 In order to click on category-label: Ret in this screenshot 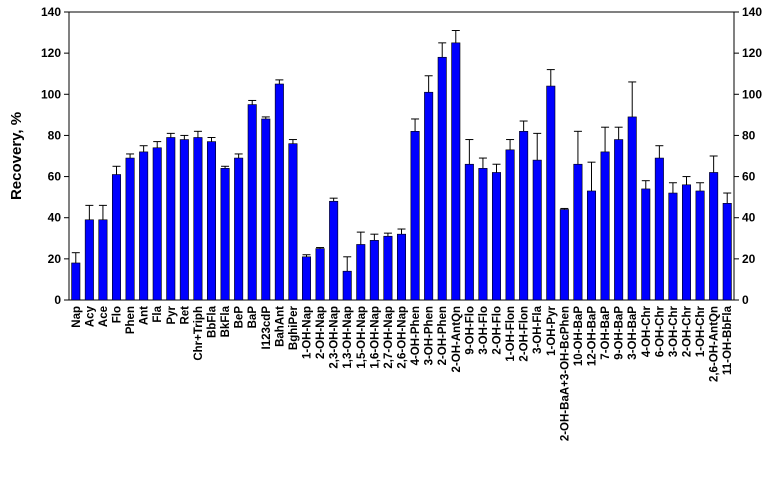, I will do `click(185, 315)`.